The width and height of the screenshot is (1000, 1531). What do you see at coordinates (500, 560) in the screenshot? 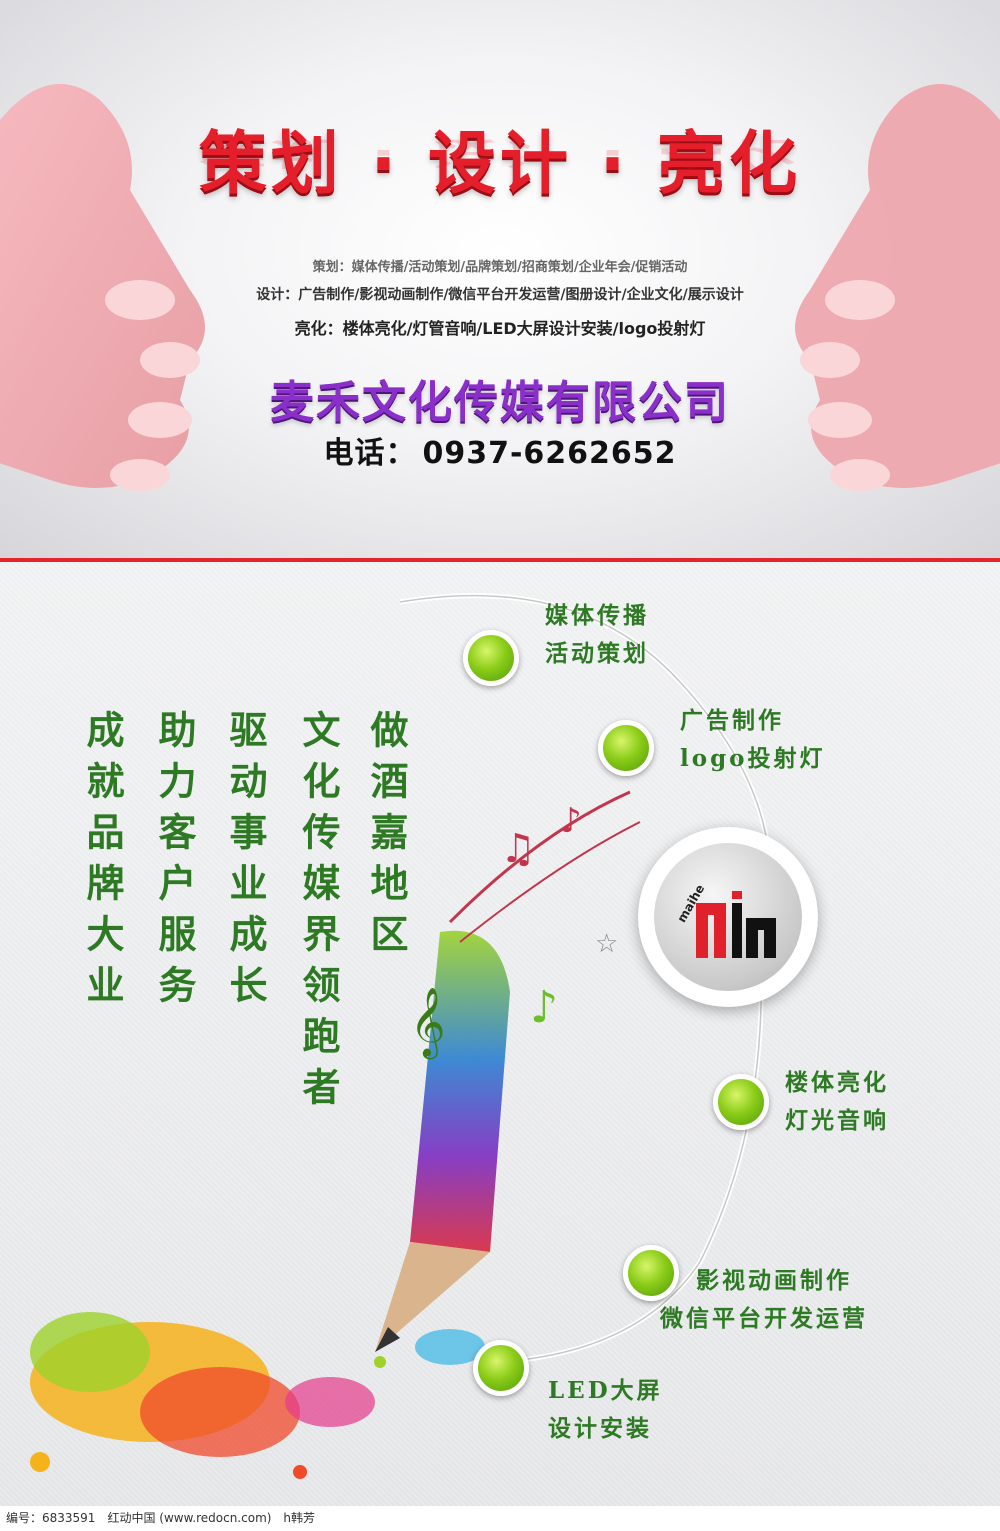
I see `section-divider` at bounding box center [500, 560].